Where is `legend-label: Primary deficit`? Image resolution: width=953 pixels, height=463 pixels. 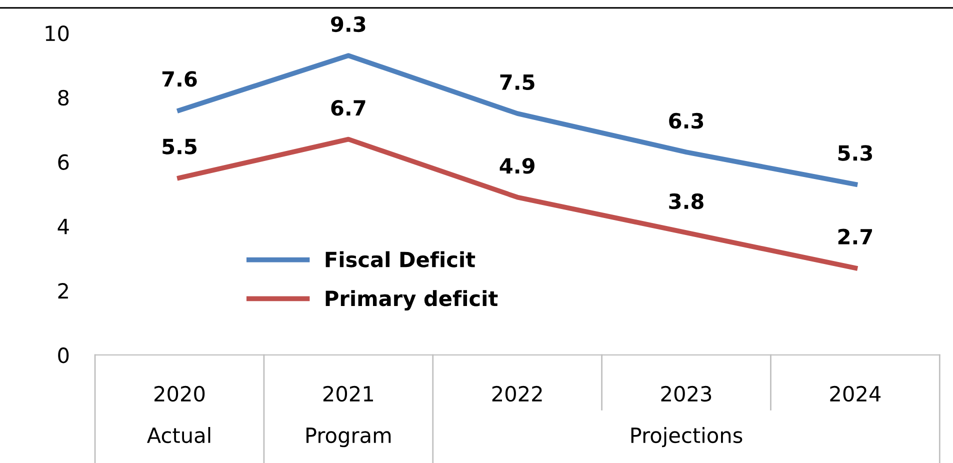 legend-label: Primary deficit is located at coordinates (412, 300).